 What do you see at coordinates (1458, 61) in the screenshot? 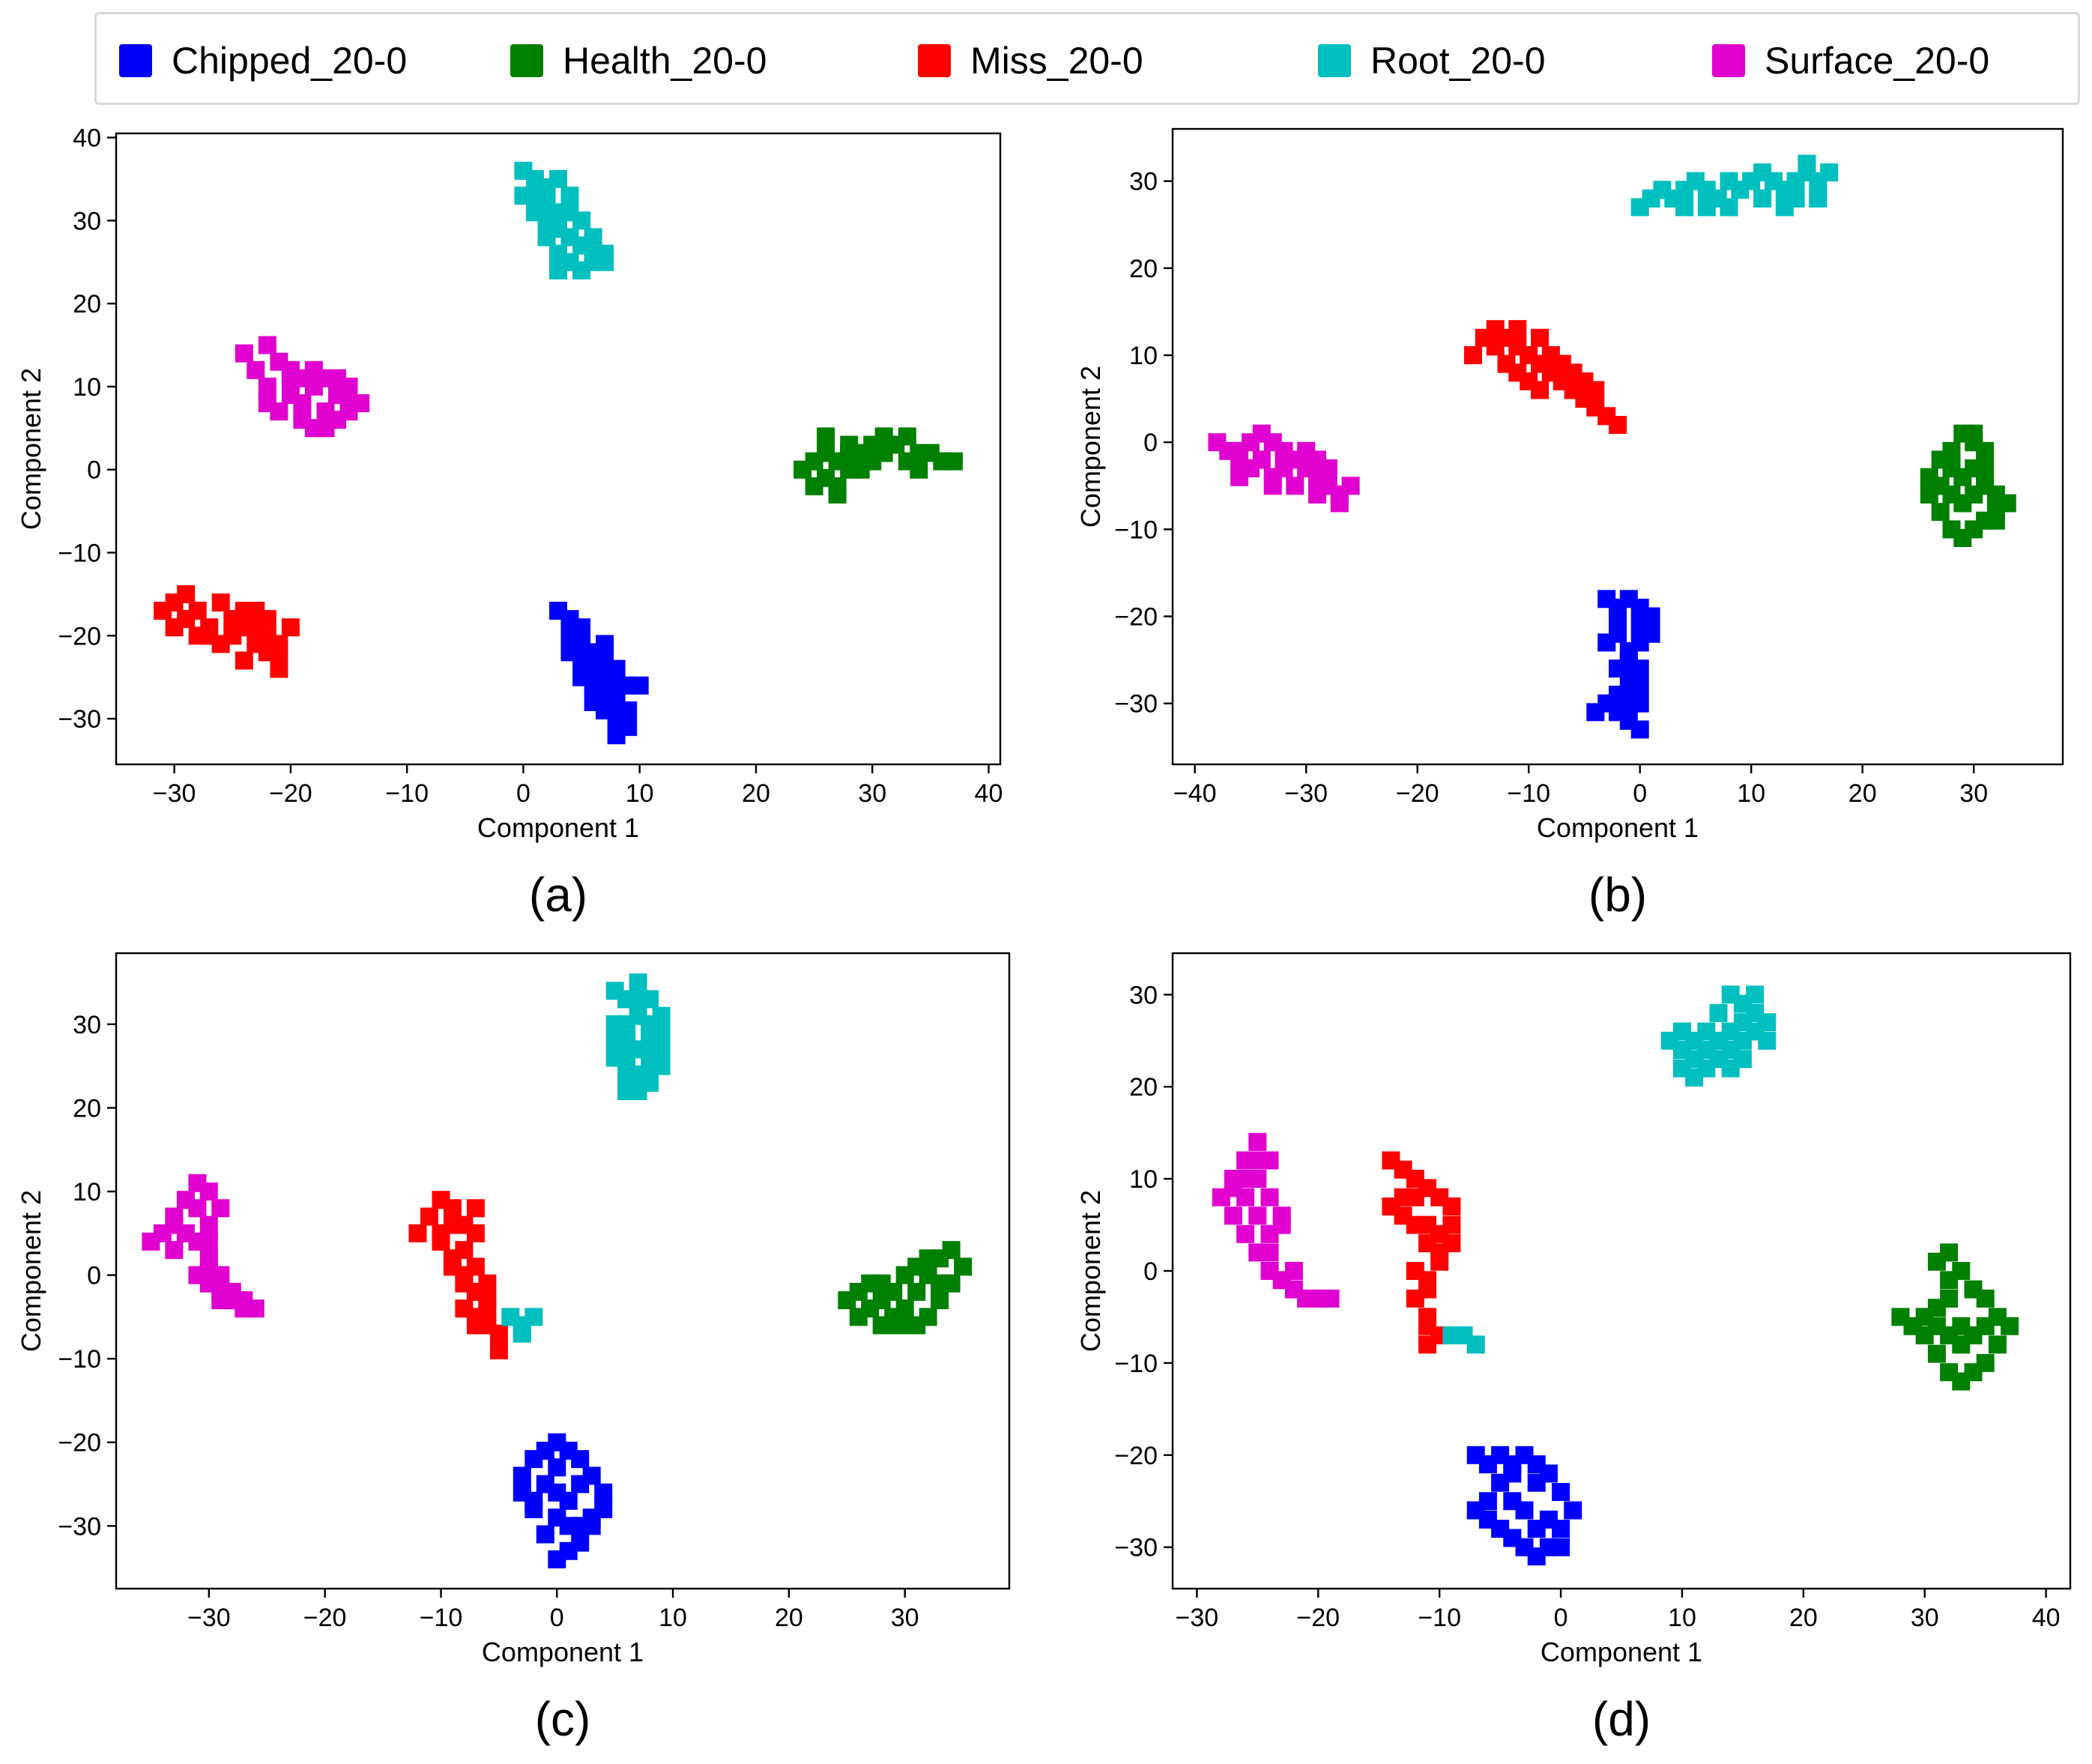
I see `legend-label-root: Root_20-0` at bounding box center [1458, 61].